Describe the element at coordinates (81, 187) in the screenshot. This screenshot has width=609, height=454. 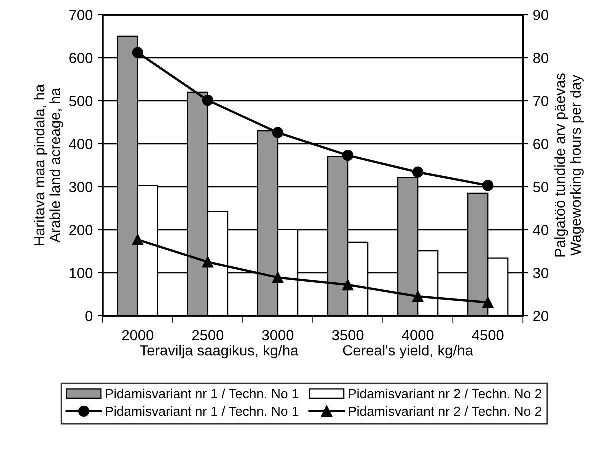
I see `y-tick-label: 300` at that location.